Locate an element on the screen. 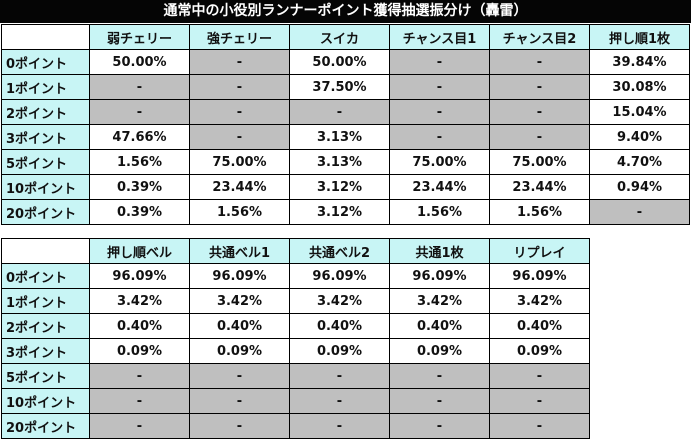  column-header: リプレイ is located at coordinates (539, 251).